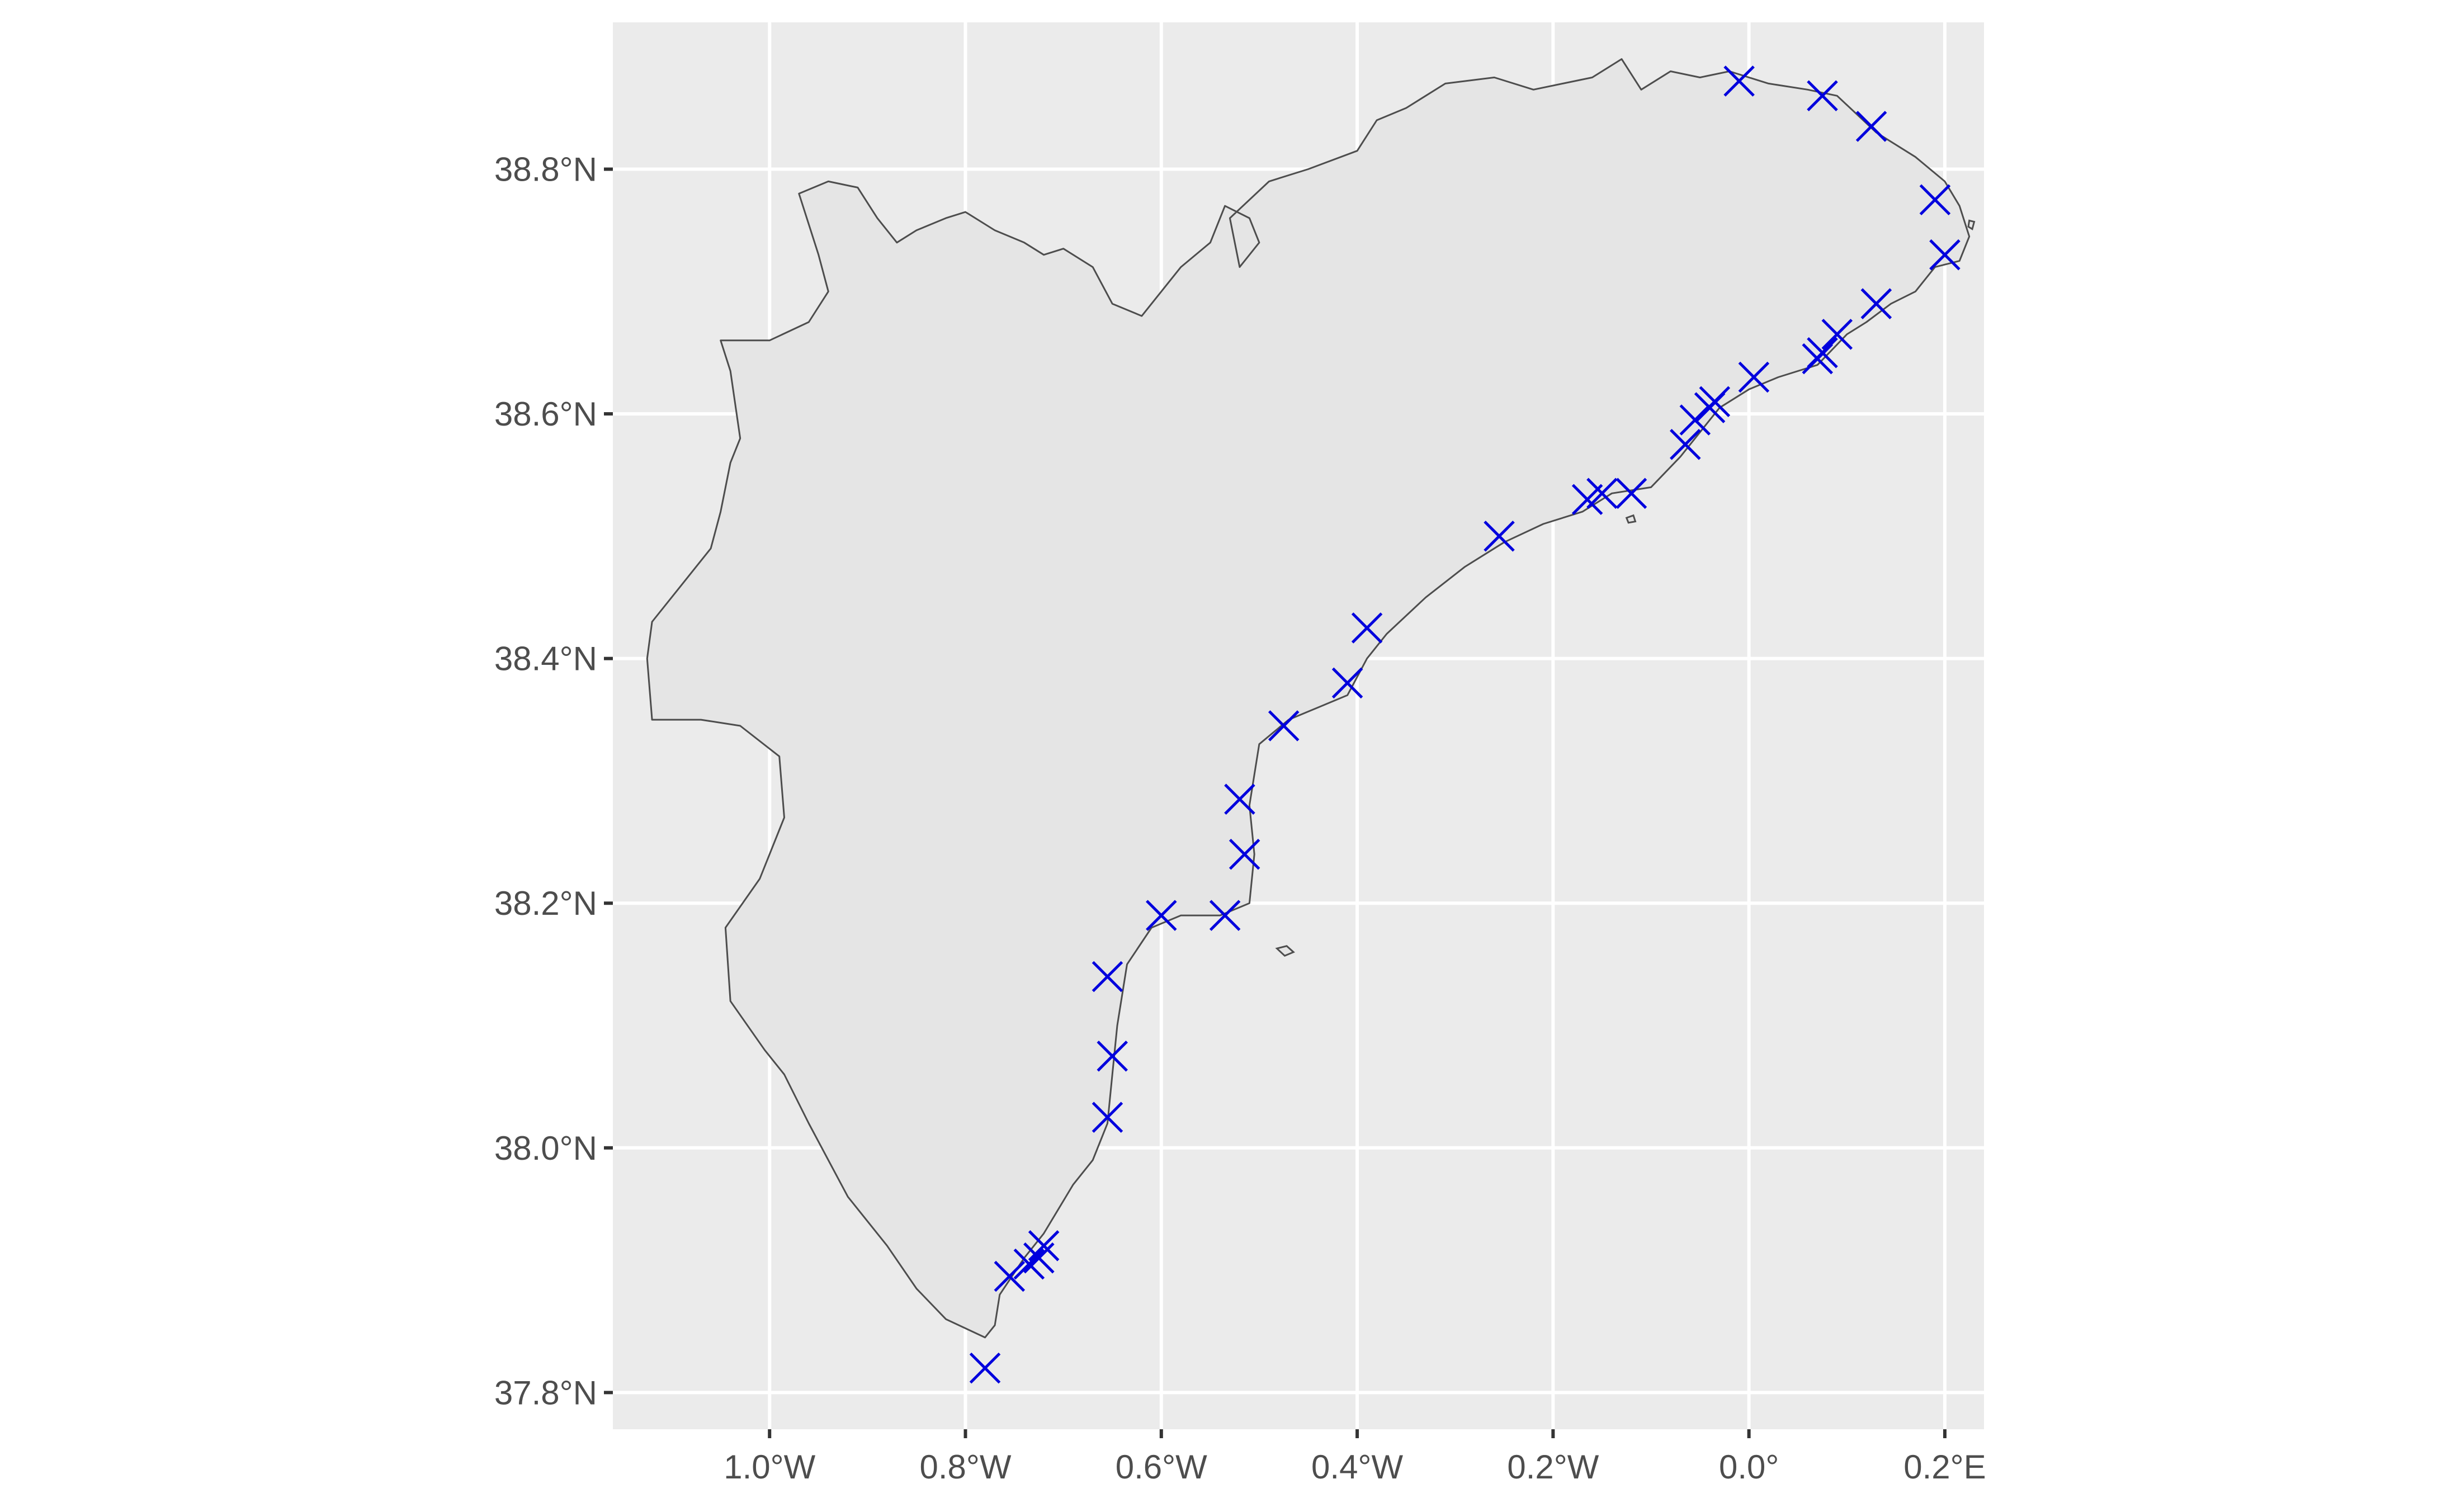 The width and height of the screenshot is (2447, 1512). Describe the element at coordinates (545, 1148) in the screenshot. I see `y-tick-label: 38.0°N` at that location.